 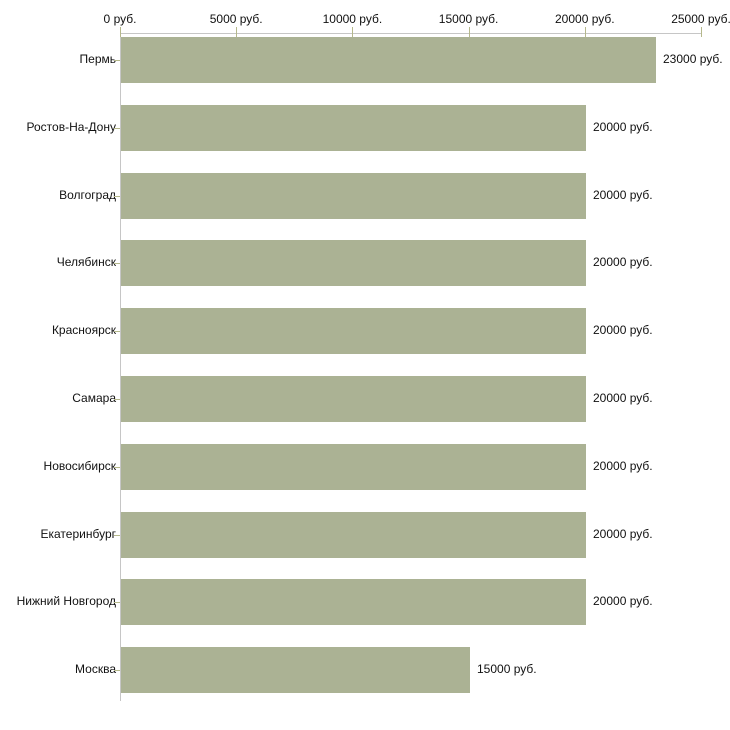 I want to click on category-label: Волгоград, so click(x=87, y=195).